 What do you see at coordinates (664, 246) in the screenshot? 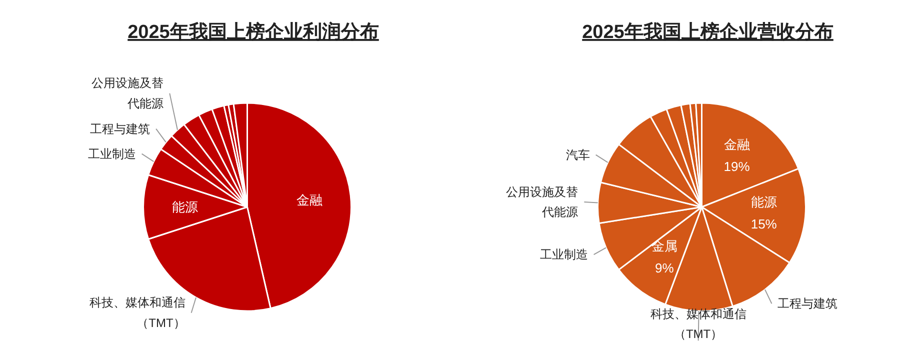
I see `slice-label: 金属` at bounding box center [664, 246].